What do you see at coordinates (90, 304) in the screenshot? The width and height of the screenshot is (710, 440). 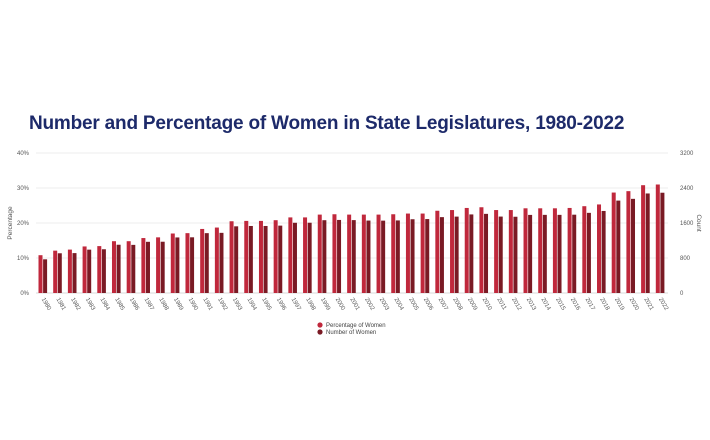 I see `x-tick-label: 1983` at bounding box center [90, 304].